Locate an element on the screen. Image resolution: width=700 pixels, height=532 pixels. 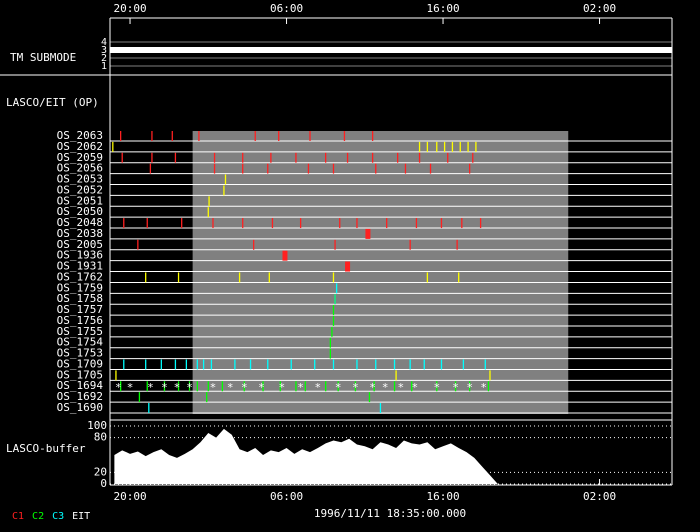
row-label: OS_1762 is located at coordinates (80, 276).